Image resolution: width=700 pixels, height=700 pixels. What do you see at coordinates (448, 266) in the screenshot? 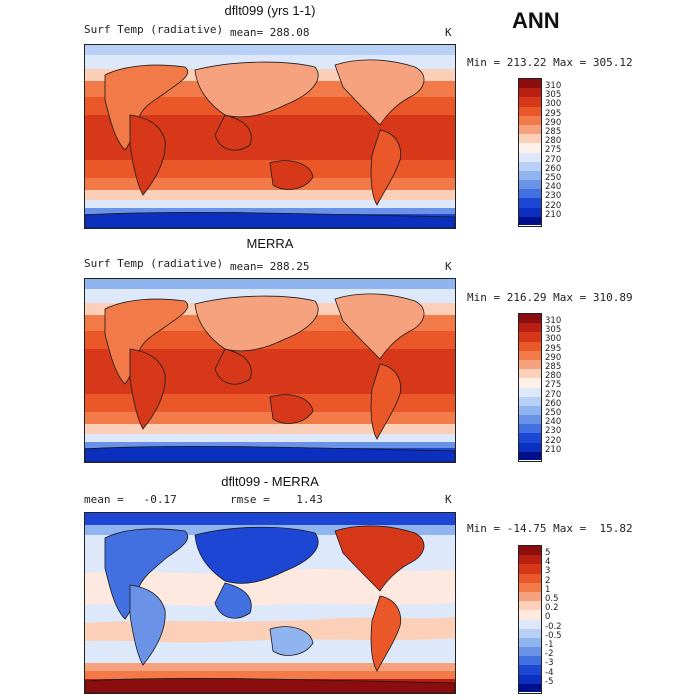
I see `panel-2-unit-label: K` at bounding box center [448, 266].